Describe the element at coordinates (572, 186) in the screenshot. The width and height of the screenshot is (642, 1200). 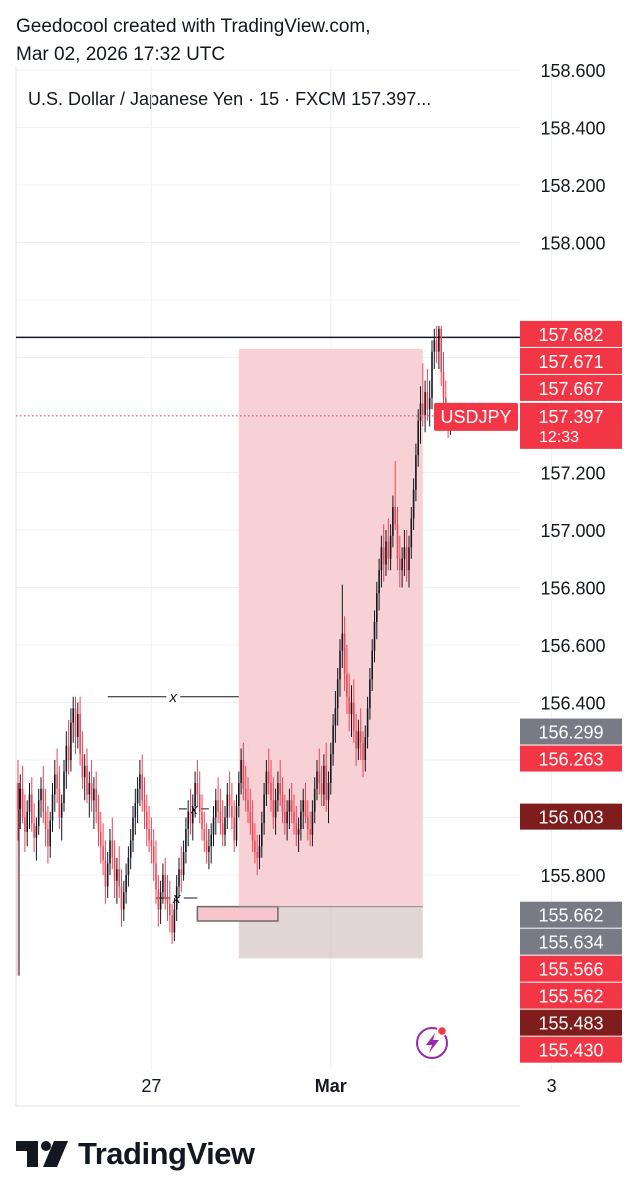
I see `price-tick-label: 158.200` at that location.